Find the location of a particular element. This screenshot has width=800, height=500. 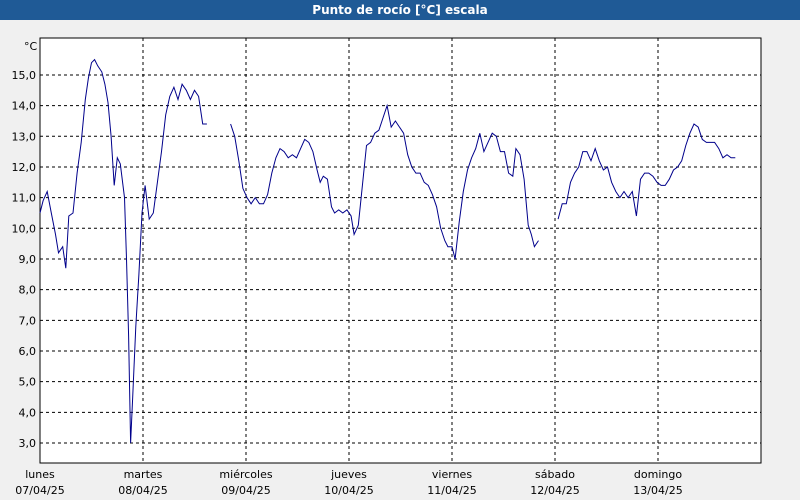

x-tick-date: 07/04/25 is located at coordinates (39, 490).